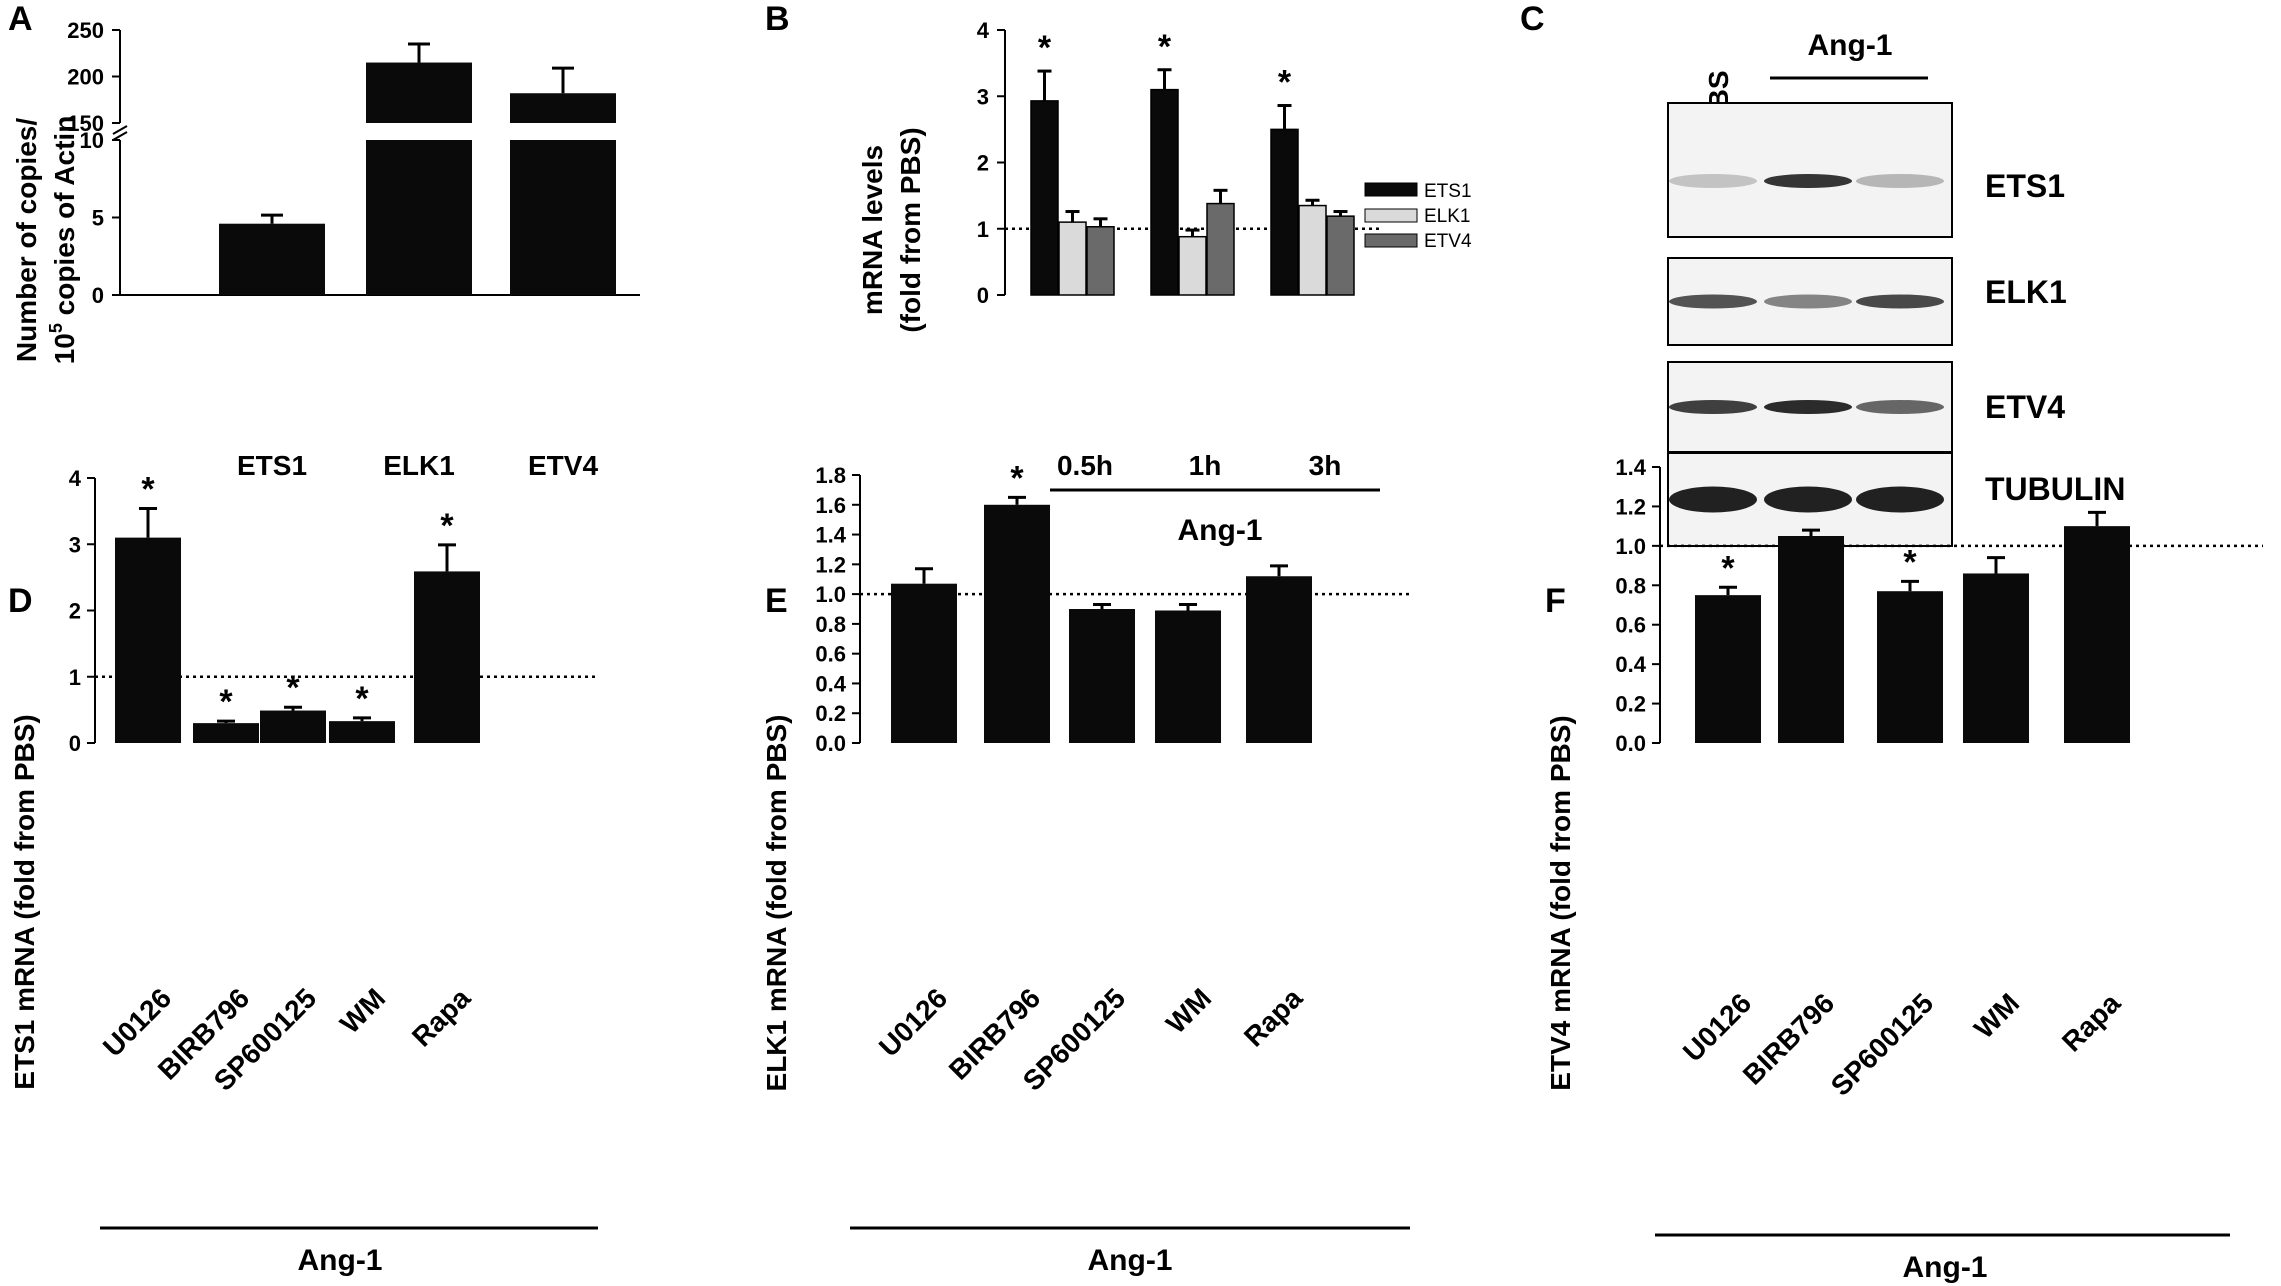 This screenshot has height=1286, width=2281. What do you see at coordinates (1130, 1260) in the screenshot?
I see `panel-e-group-label: Ang-1` at bounding box center [1130, 1260].